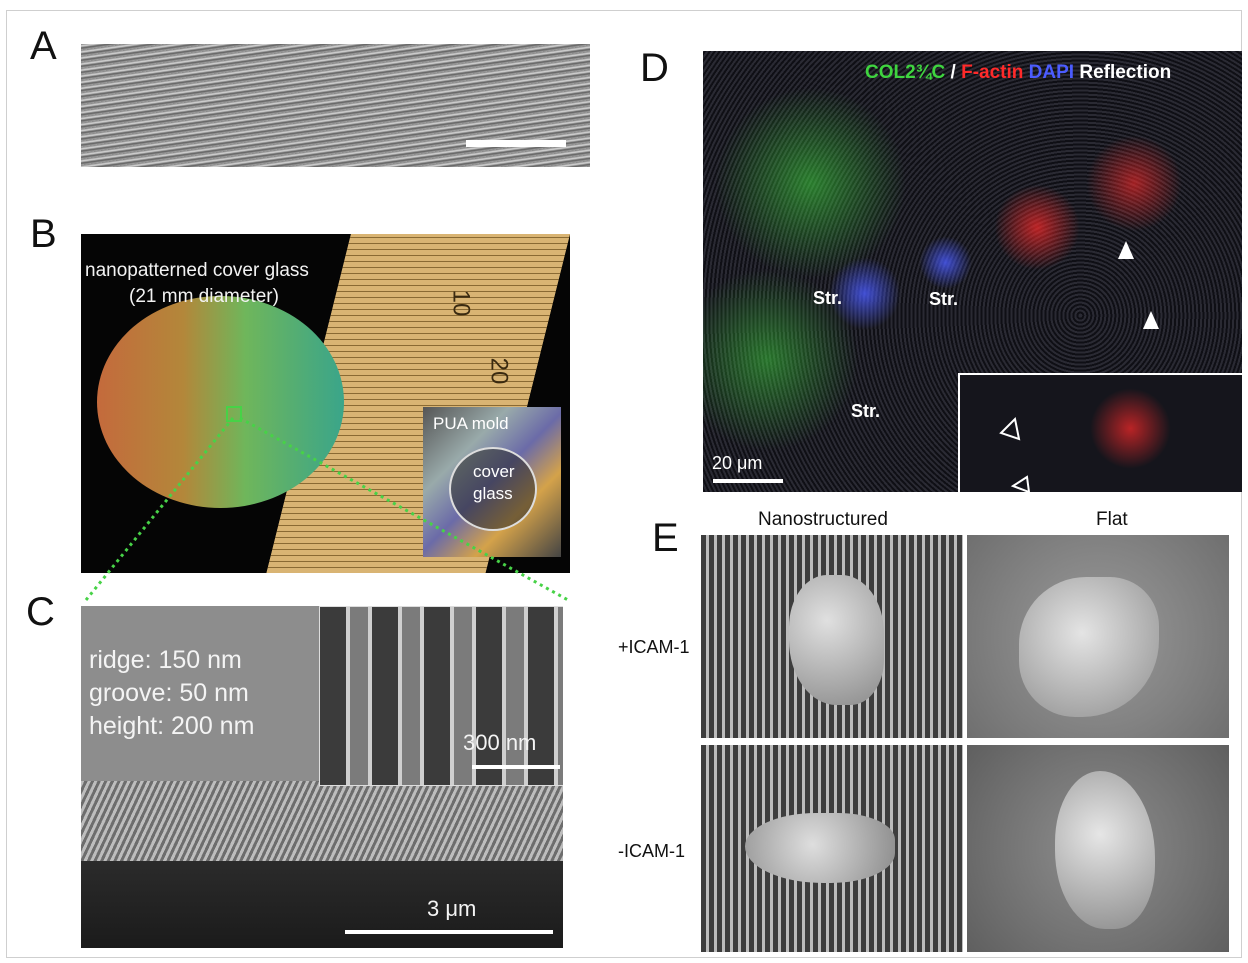 The height and width of the screenshot is (963, 1248). I want to click on panel-e-letter: E, so click(665, 538).